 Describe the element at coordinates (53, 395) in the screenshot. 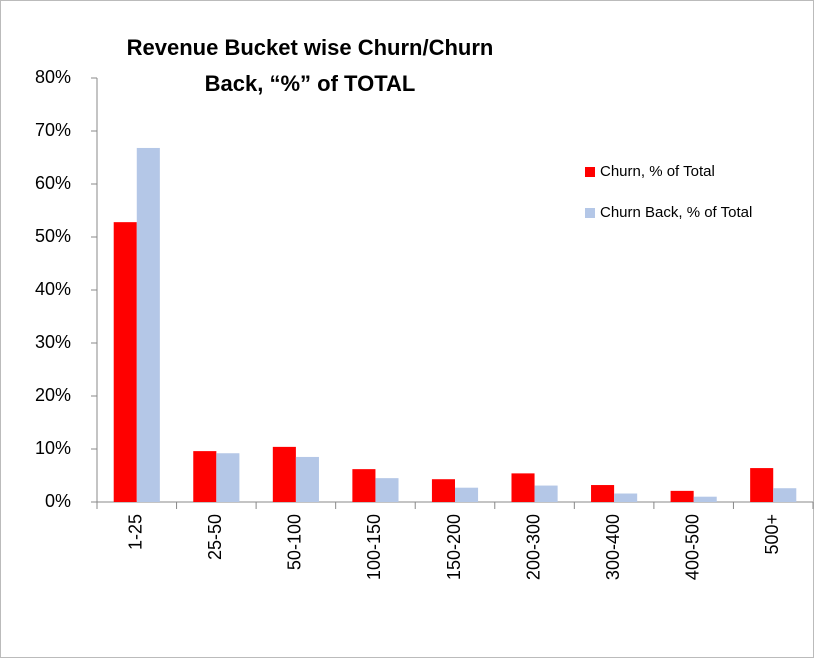

I see `y-tick-label: 20%` at that location.